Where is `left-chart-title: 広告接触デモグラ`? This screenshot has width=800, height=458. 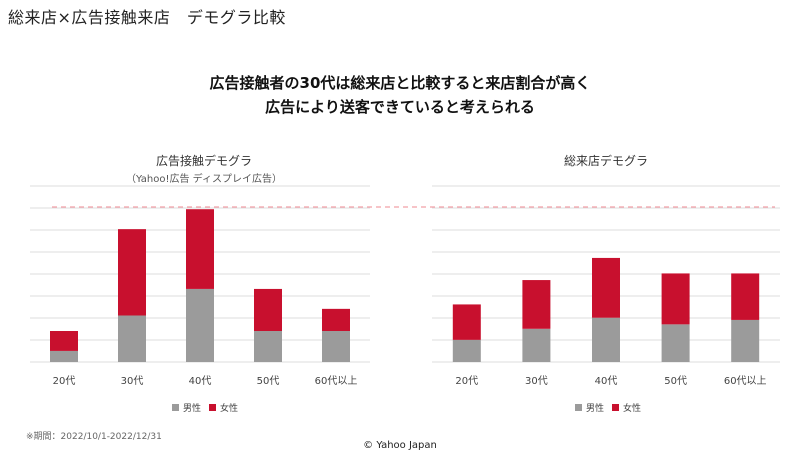
left-chart-title: 広告接触デモグラ is located at coordinates (203, 161).